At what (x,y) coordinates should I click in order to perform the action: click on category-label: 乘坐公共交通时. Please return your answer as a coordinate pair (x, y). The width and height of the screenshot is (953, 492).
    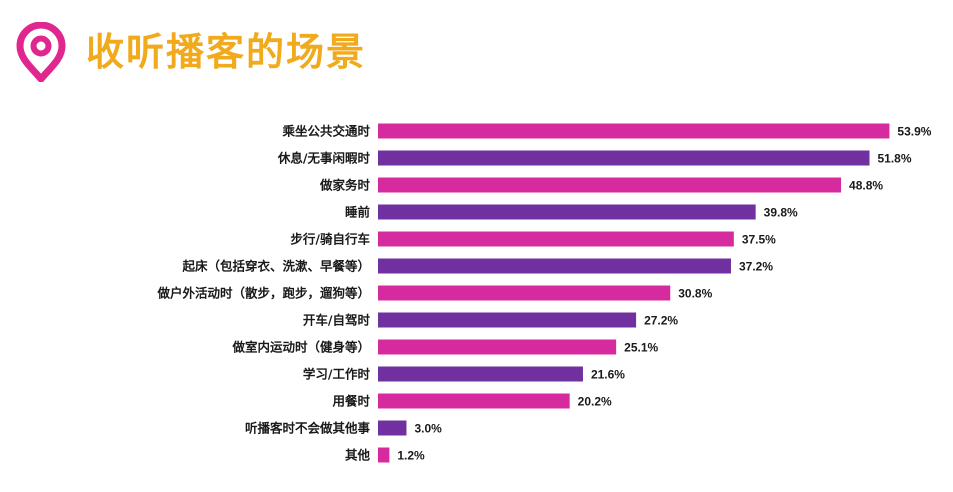
    Looking at the image, I should click on (325, 131).